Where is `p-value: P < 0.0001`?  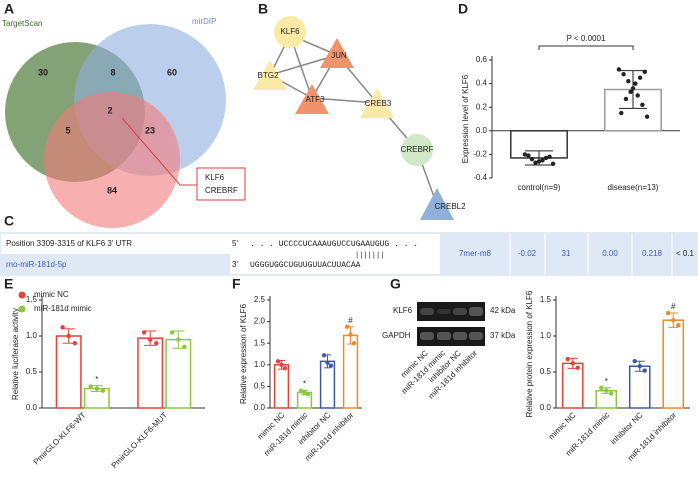 p-value: P < 0.0001 is located at coordinates (586, 38).